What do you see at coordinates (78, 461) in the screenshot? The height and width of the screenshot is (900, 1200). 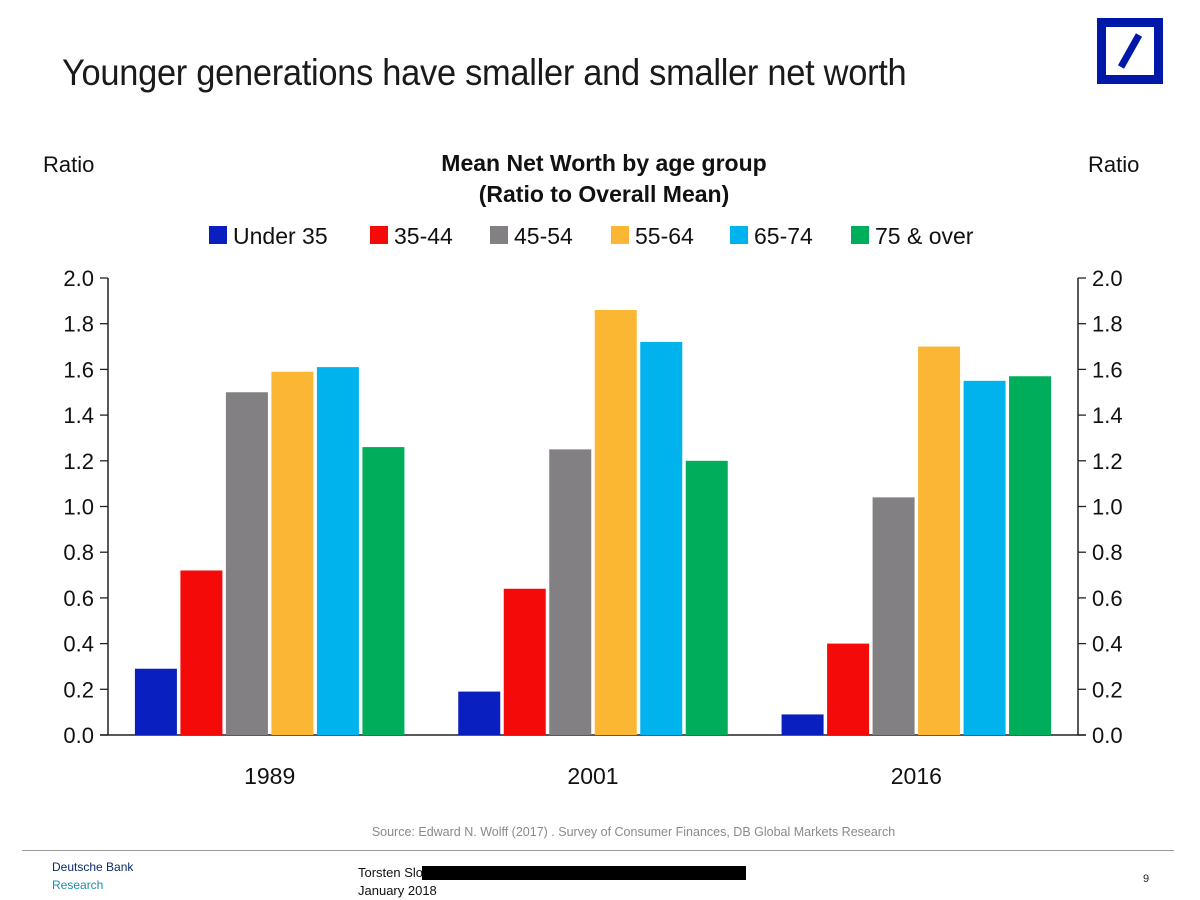 I see `y-tick-label-left: 1.2` at bounding box center [78, 461].